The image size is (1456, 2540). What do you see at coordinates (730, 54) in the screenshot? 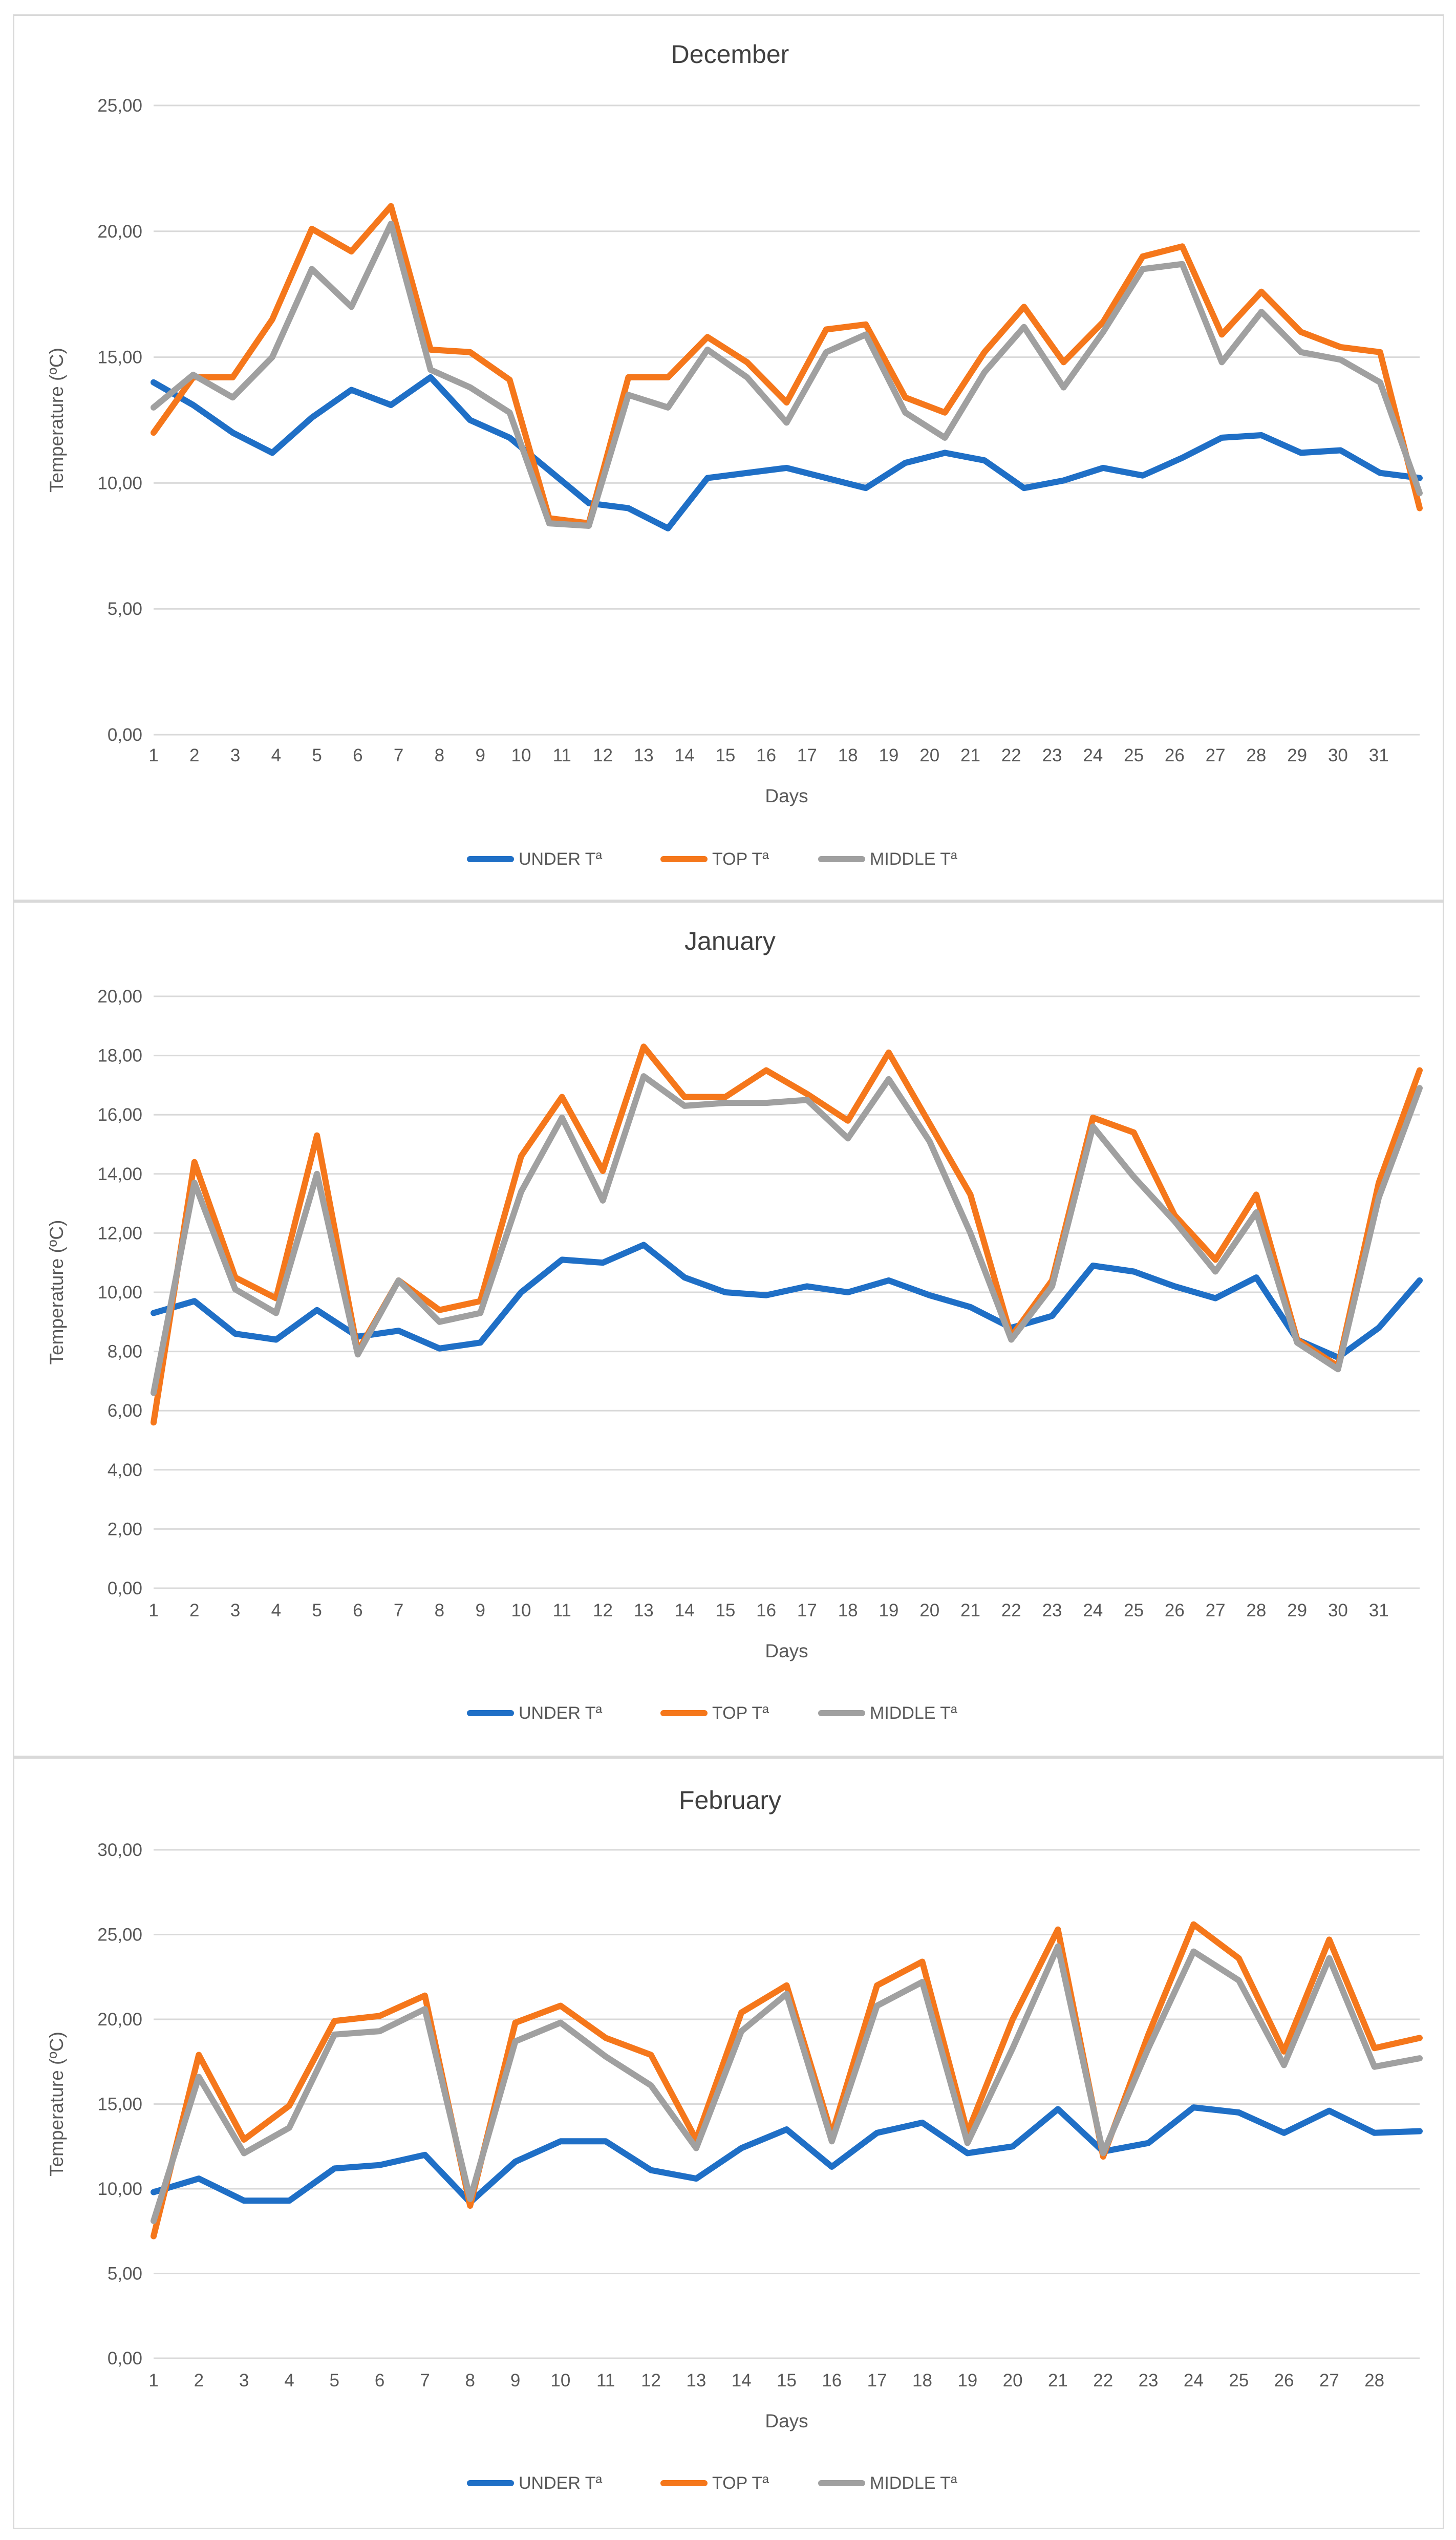
I see `chart-title: December` at bounding box center [730, 54].